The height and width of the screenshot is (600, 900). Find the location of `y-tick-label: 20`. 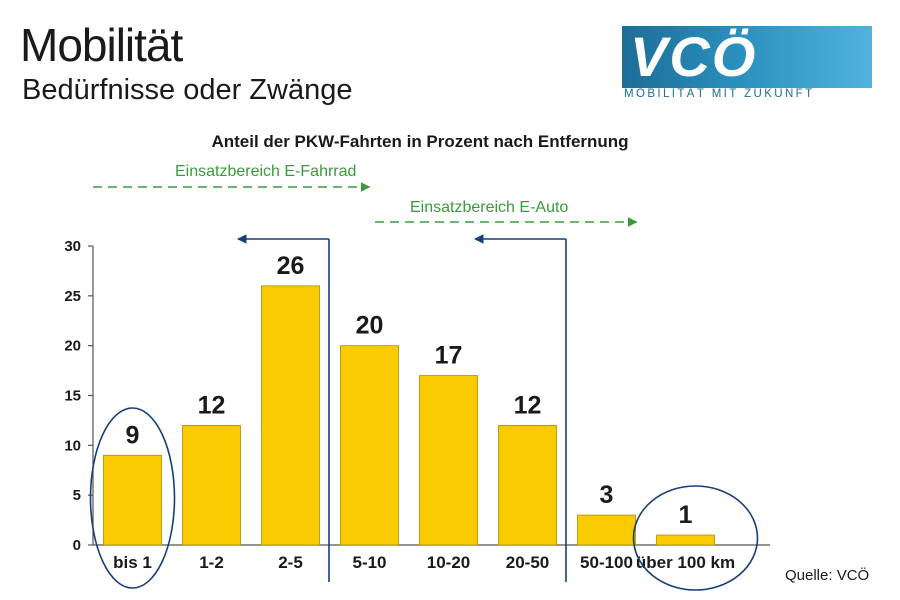

y-tick-label: 20 is located at coordinates (72, 346).